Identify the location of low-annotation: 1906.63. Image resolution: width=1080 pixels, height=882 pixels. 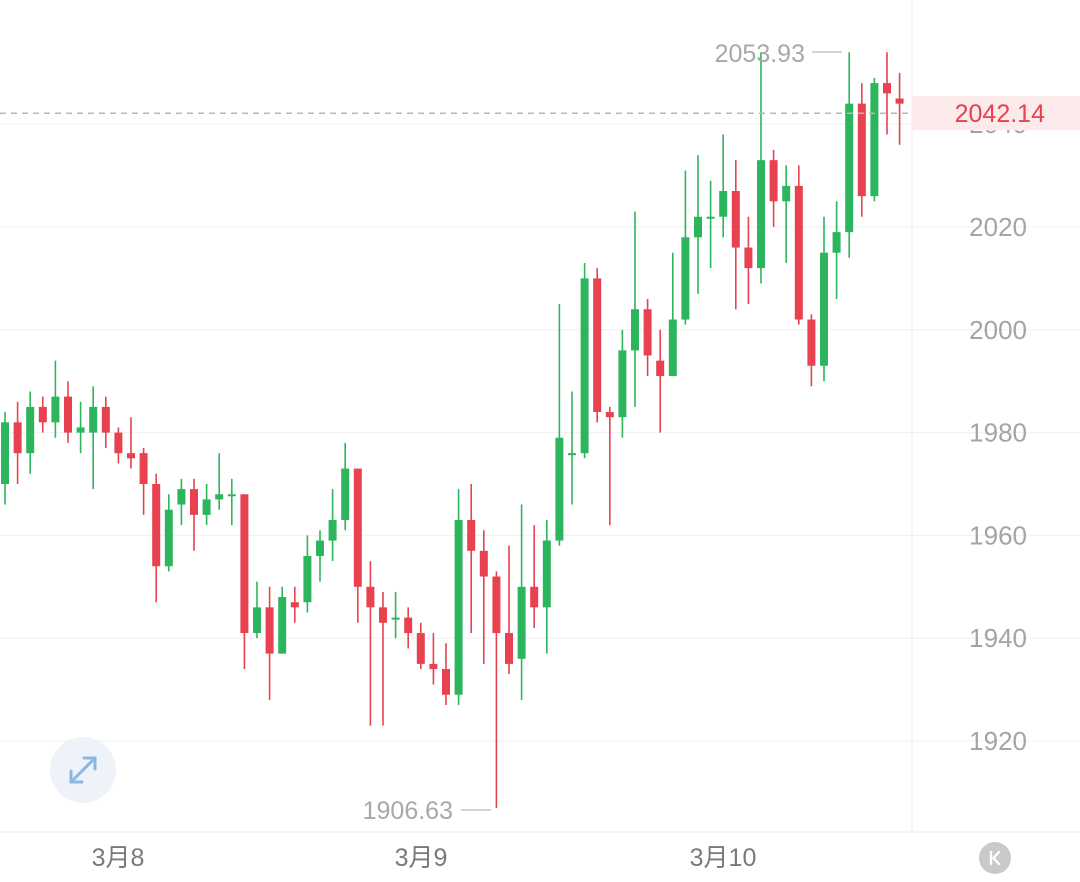
(427, 811).